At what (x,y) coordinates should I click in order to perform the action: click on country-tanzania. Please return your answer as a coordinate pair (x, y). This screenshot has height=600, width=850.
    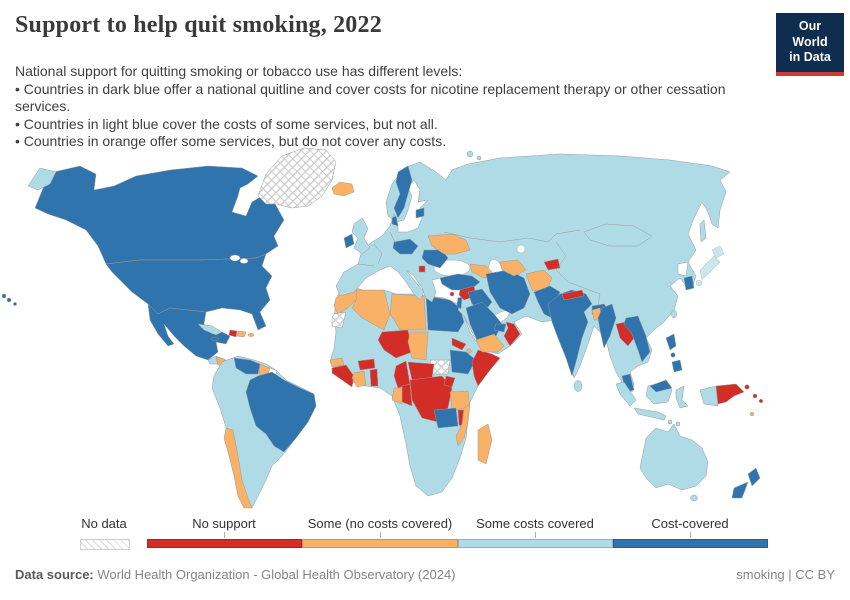
    Looking at the image, I should click on (460, 400).